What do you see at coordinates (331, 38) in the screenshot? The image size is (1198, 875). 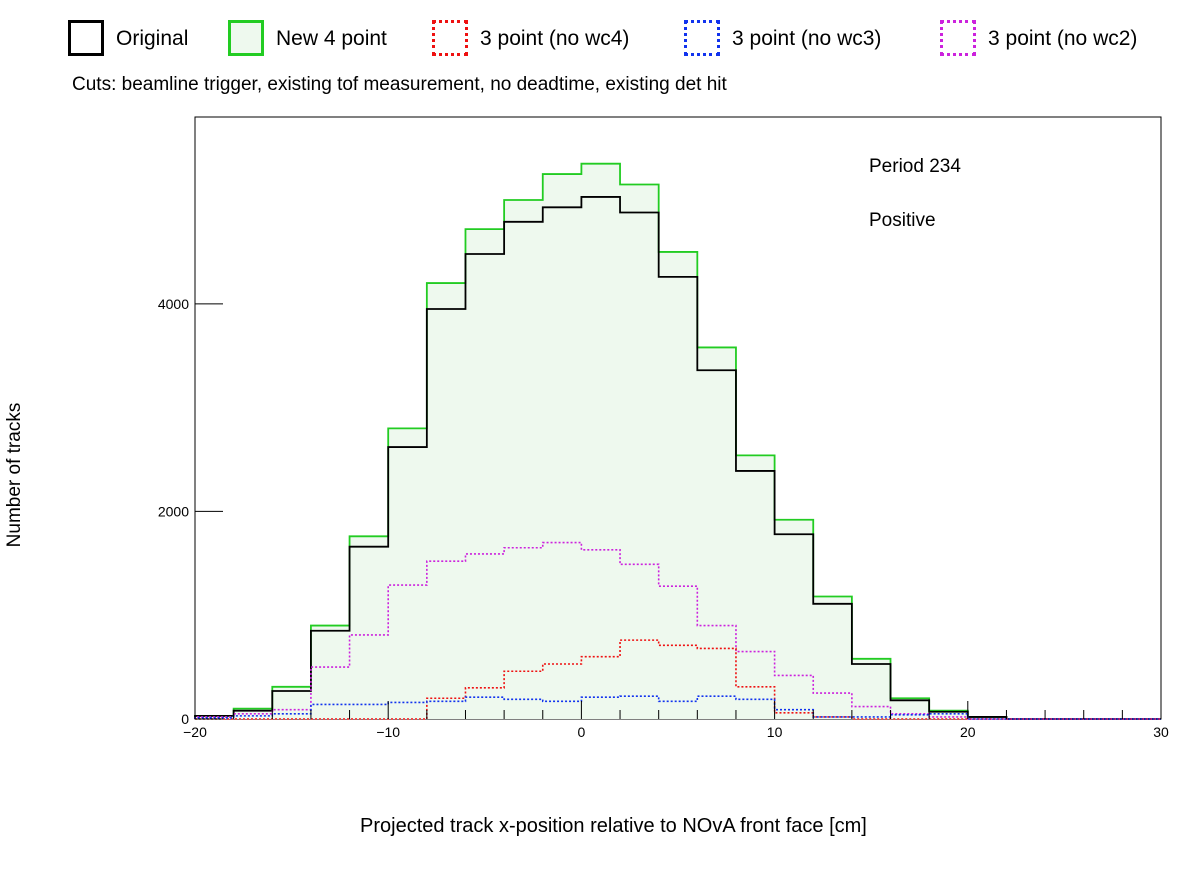 I see `legend-label: New 4 point` at bounding box center [331, 38].